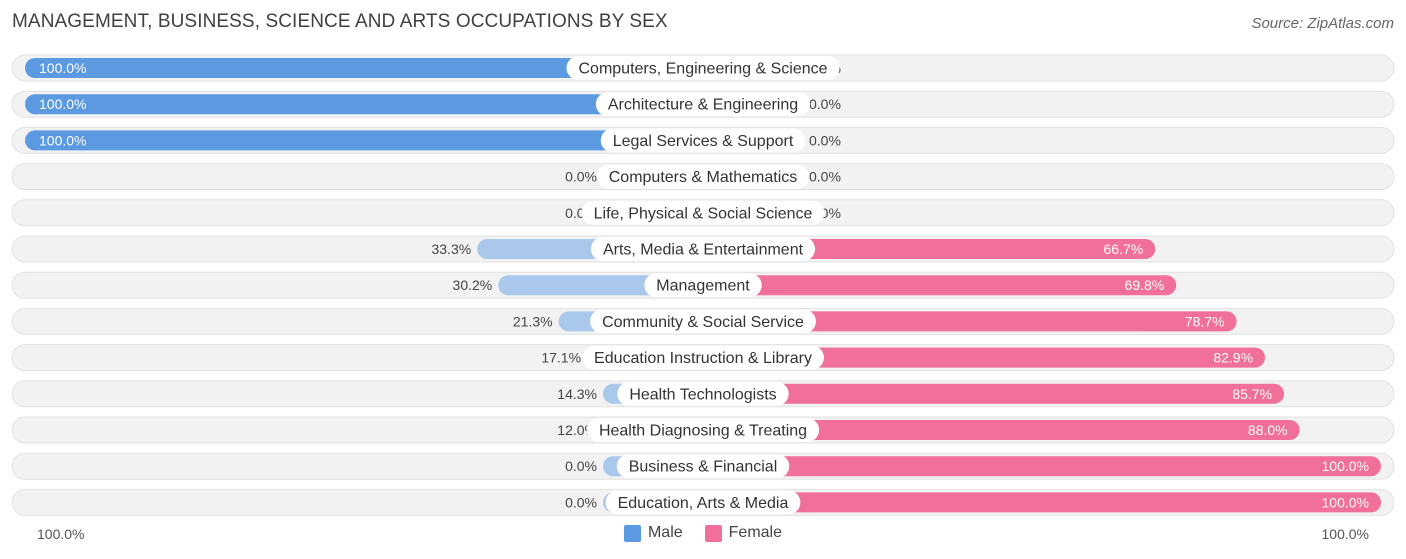 This screenshot has width=1406, height=559. What do you see at coordinates (1124, 249) in the screenshot?
I see `data-label-female: 66.7%` at bounding box center [1124, 249].